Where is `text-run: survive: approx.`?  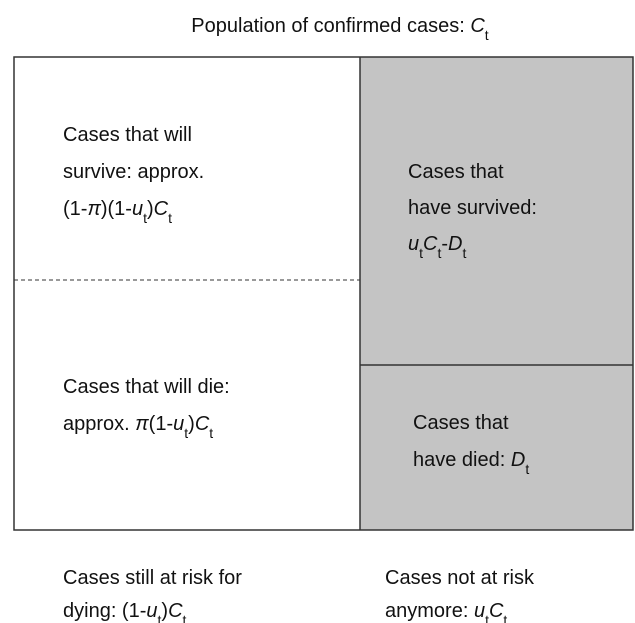 text-run: survive: approx. is located at coordinates (133, 172).